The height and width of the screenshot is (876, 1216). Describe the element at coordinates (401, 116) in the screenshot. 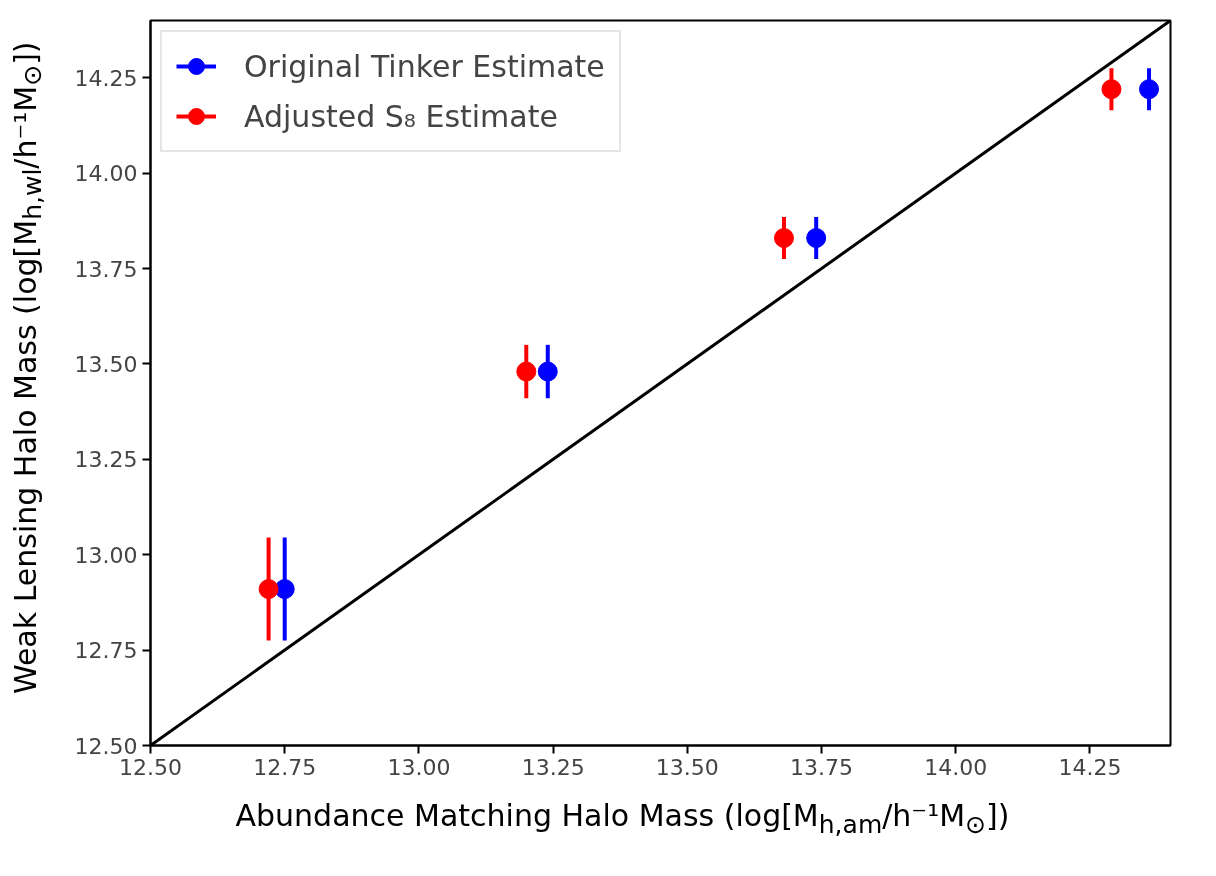

I see `legend-label: Adjusted S₈ Estimate` at that location.